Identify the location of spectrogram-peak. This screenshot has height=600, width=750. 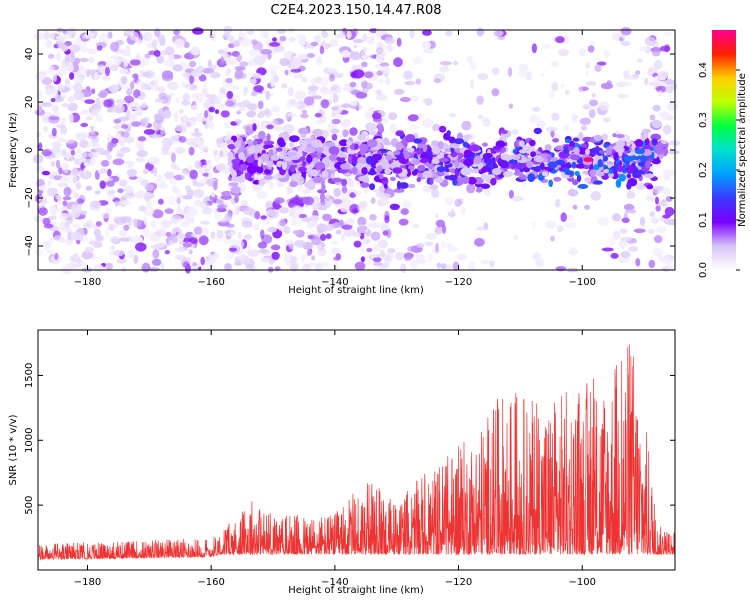
(588, 160).